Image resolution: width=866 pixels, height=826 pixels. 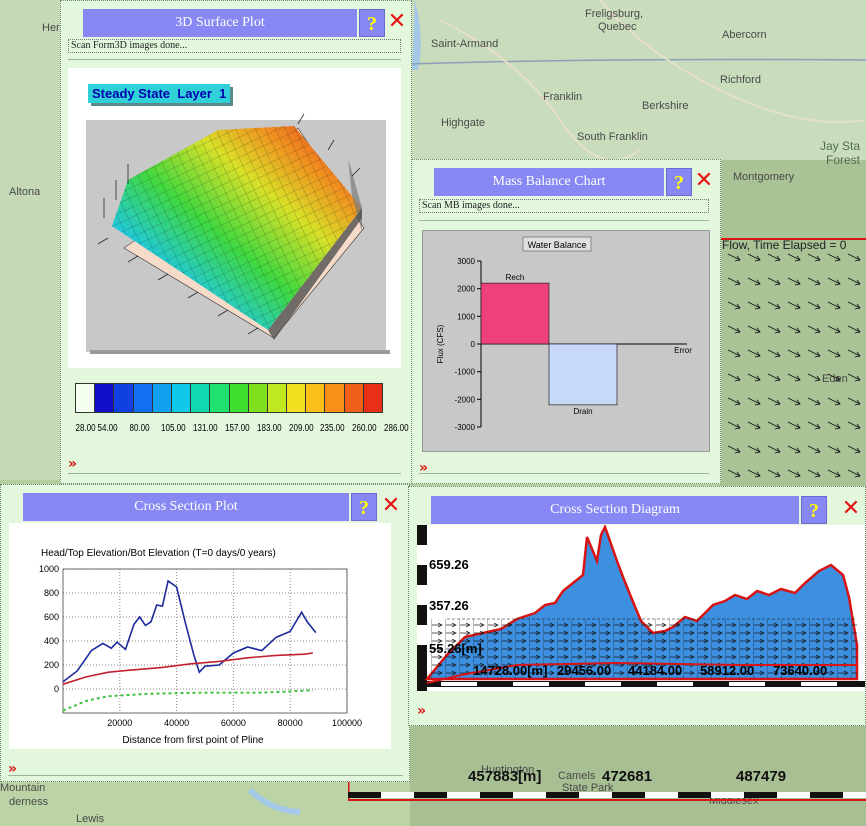 What do you see at coordinates (761, 776) in the screenshot?
I see `coord-label-3: 487479` at bounding box center [761, 776].